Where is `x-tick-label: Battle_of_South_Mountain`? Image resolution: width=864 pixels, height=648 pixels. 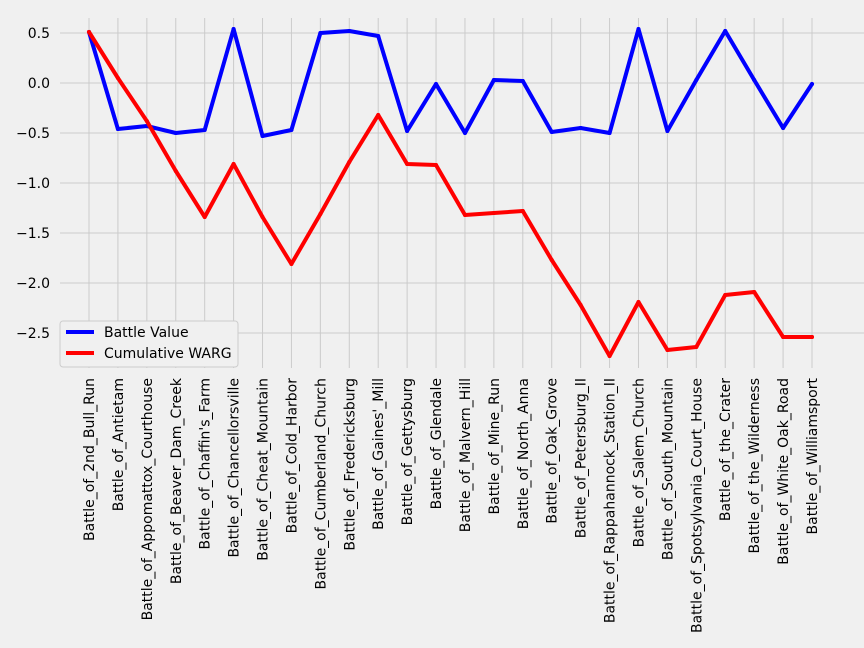 x-tick-label: Battle_of_South_Mountain is located at coordinates (668, 469).